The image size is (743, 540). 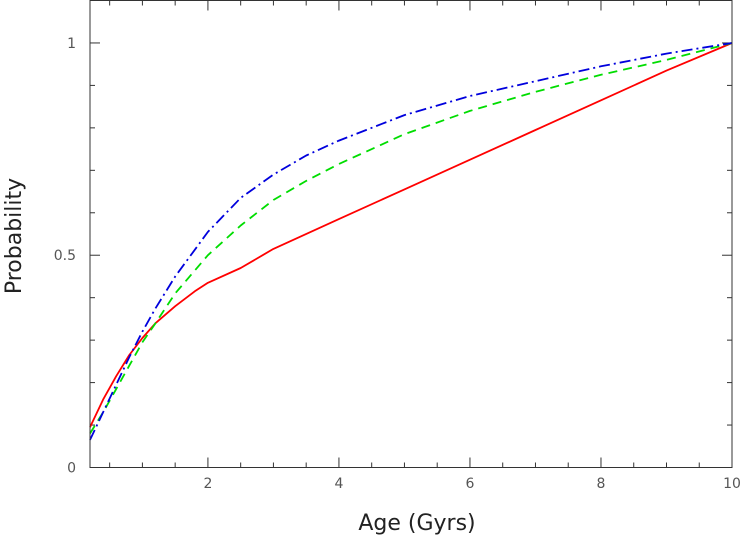 What do you see at coordinates (601, 484) in the screenshot?
I see `x-tick-label: 8` at bounding box center [601, 484].